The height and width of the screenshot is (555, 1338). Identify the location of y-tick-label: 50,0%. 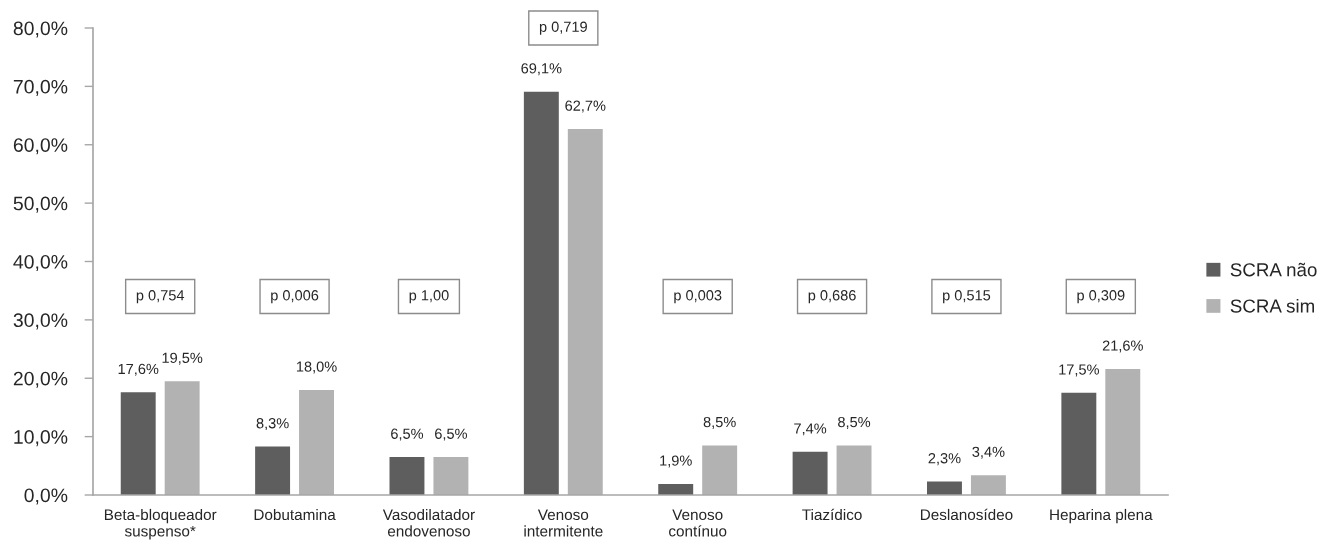
(40, 204).